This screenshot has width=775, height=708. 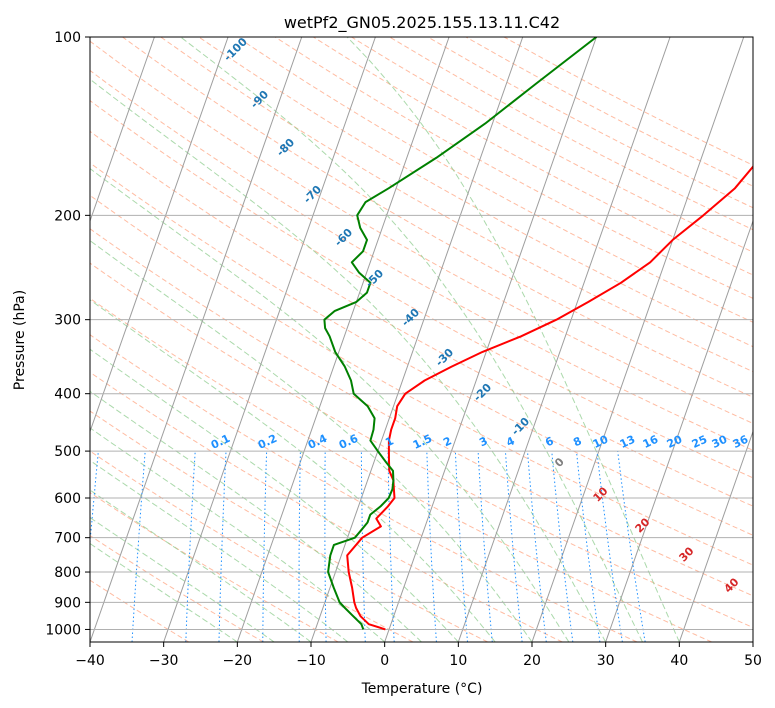 What do you see at coordinates (67, 603) in the screenshot?
I see `y-tick-label: 900` at bounding box center [67, 603].